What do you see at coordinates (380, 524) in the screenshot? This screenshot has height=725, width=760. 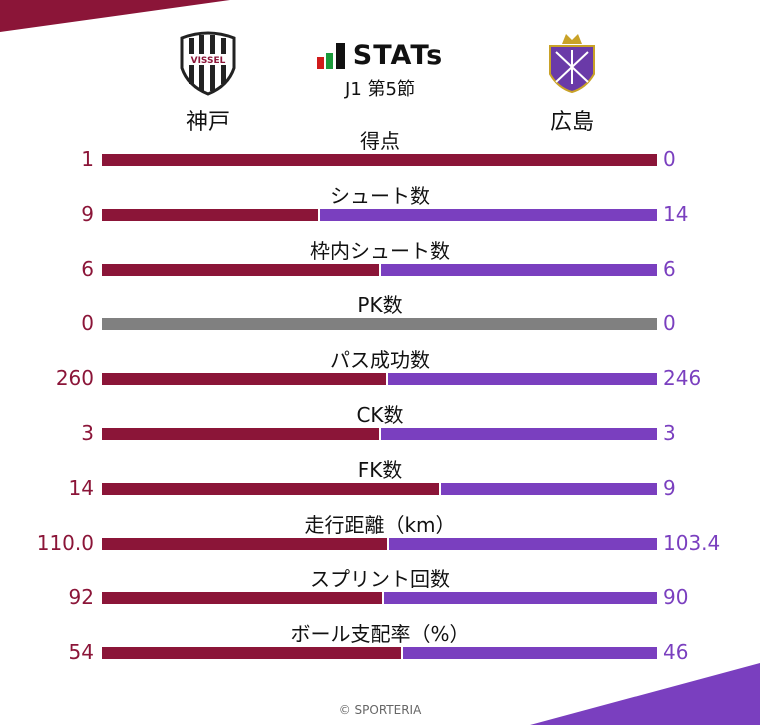 I see `stat-label: 走行距離（km）` at bounding box center [380, 524].